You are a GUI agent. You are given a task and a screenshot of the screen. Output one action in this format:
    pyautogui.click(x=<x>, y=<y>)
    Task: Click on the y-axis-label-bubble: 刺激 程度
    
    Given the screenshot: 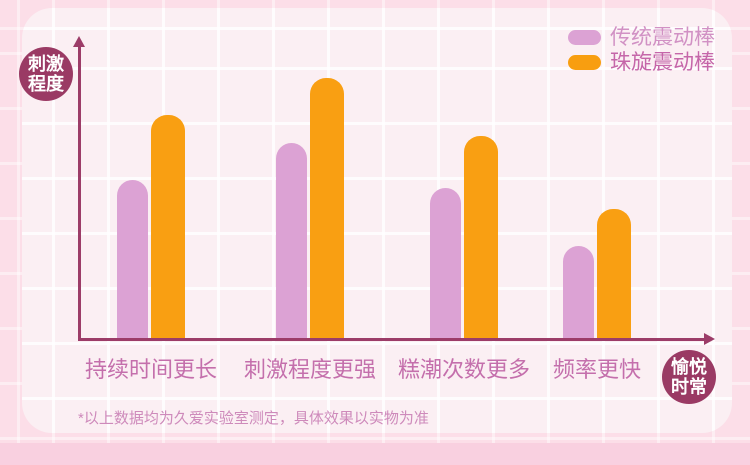 What is the action you would take?
    pyautogui.click(x=46, y=74)
    